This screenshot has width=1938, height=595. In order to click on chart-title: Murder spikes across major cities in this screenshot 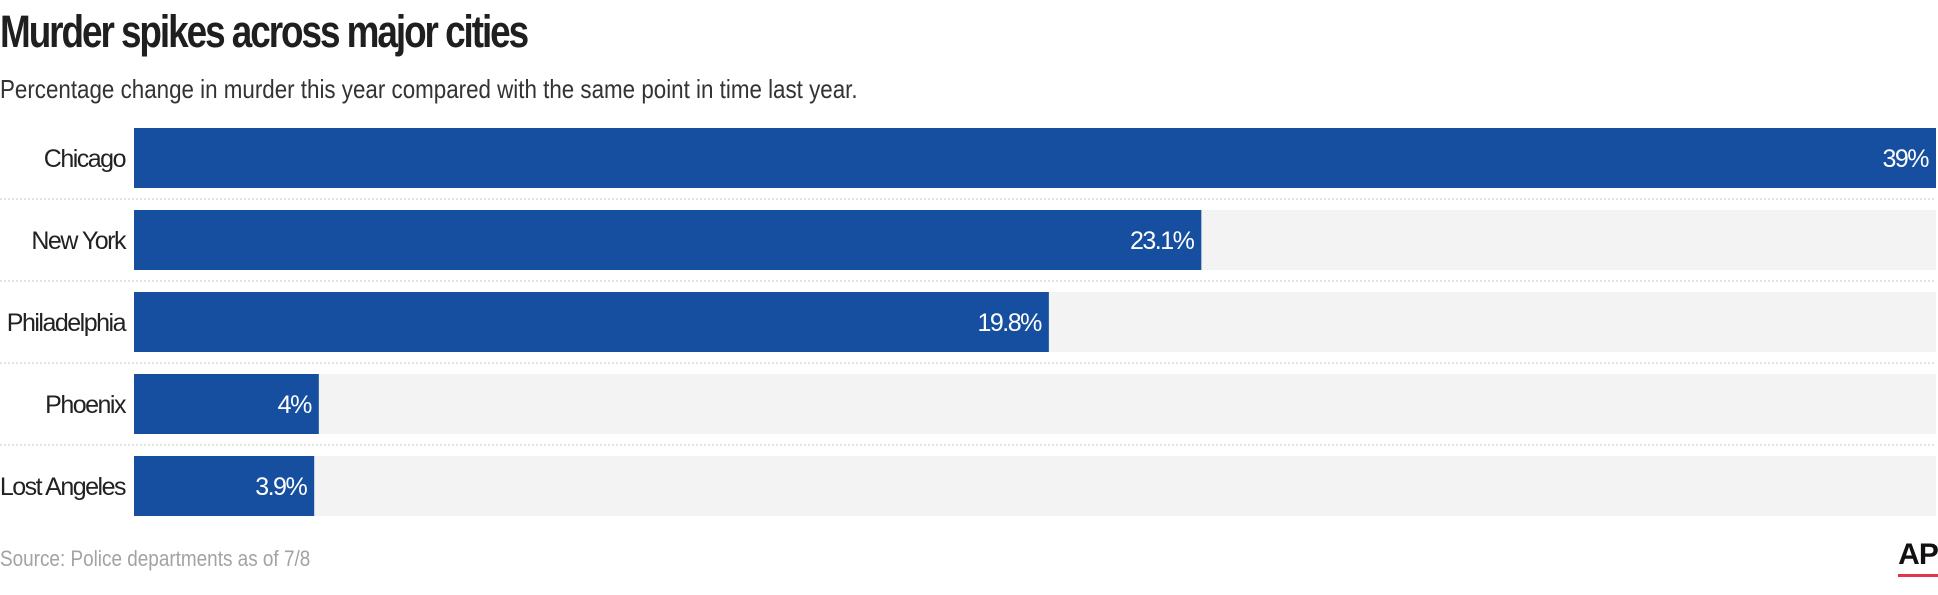, I will do `click(264, 31)`.